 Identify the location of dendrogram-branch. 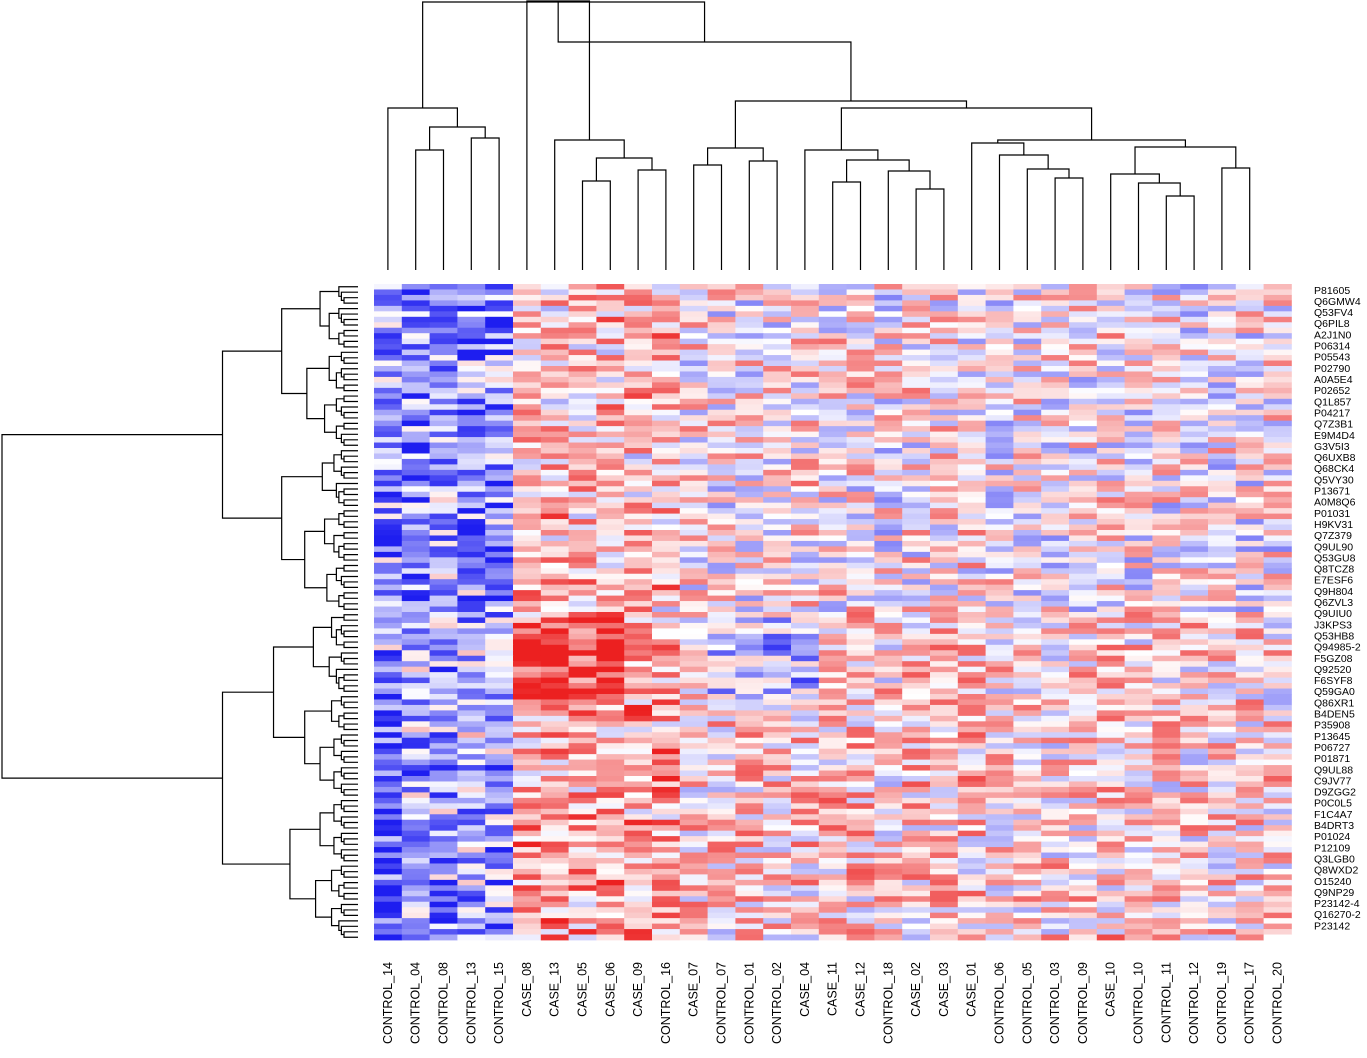
(346, 490).